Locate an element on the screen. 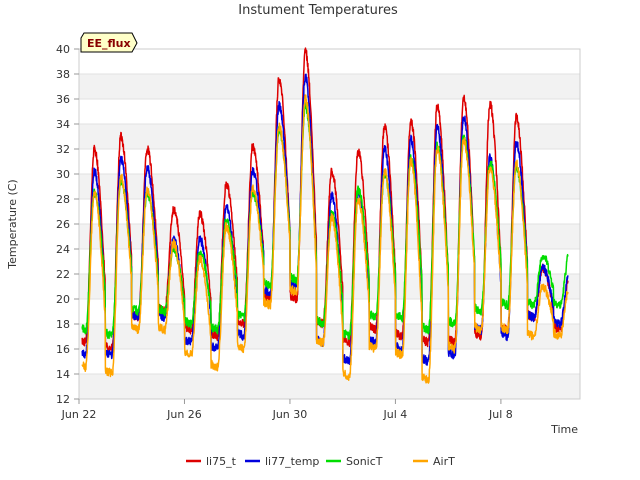 The height and width of the screenshot is (480, 640). y-tick-label: 34 is located at coordinates (63, 124).